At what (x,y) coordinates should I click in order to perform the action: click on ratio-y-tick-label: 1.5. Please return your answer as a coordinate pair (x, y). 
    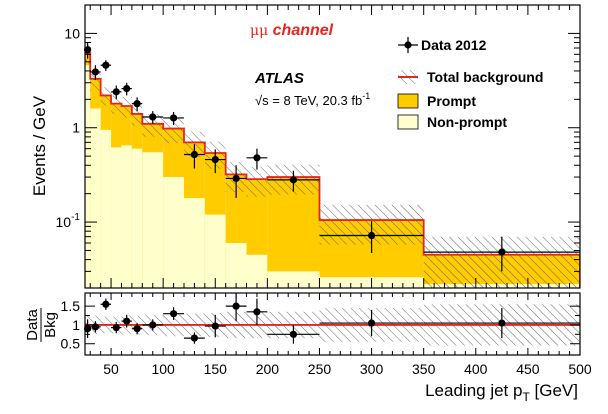
    Looking at the image, I should click on (71, 306).